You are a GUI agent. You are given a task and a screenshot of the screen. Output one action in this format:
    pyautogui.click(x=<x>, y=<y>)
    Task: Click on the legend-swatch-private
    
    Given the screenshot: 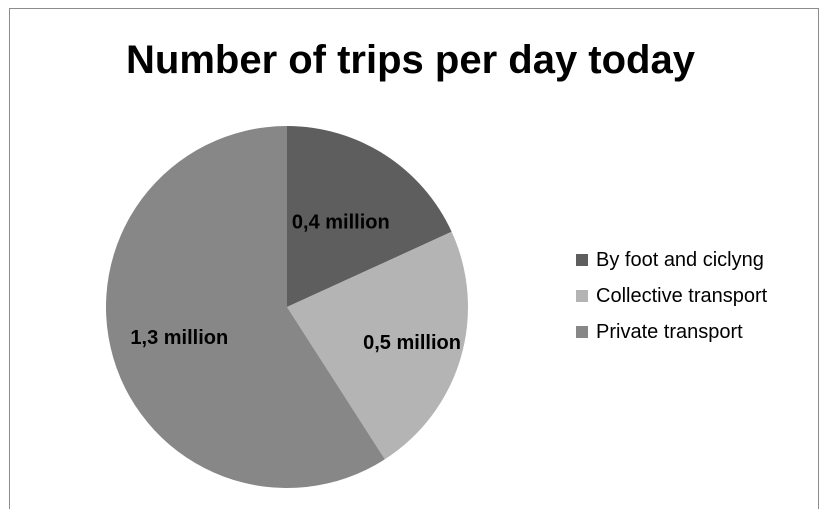 What is the action you would take?
    pyautogui.click(x=582, y=332)
    